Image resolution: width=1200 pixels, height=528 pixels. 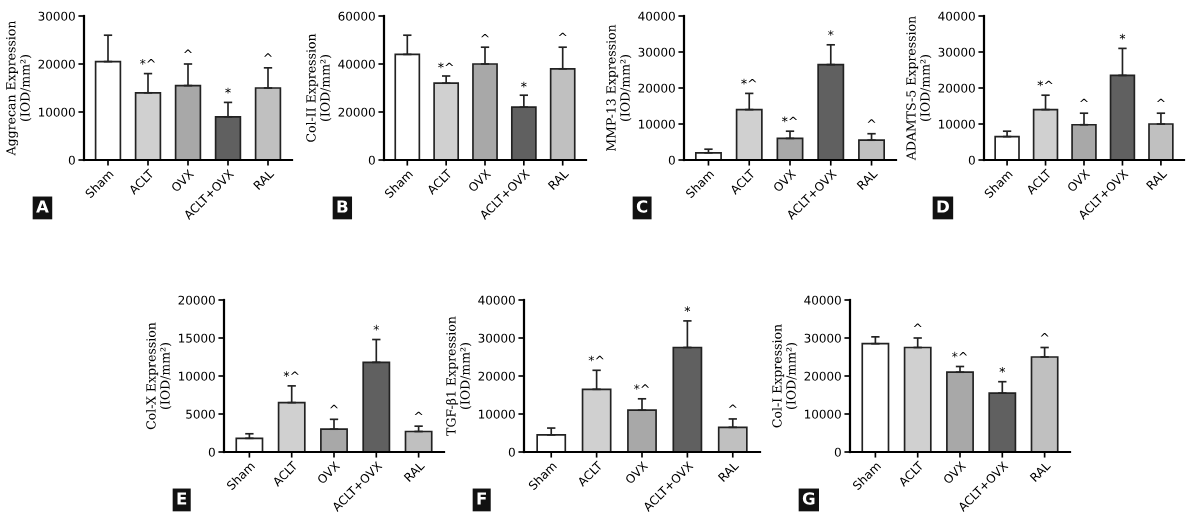 What do you see at coordinates (943, 206) in the screenshot?
I see `text: D` at bounding box center [943, 206].